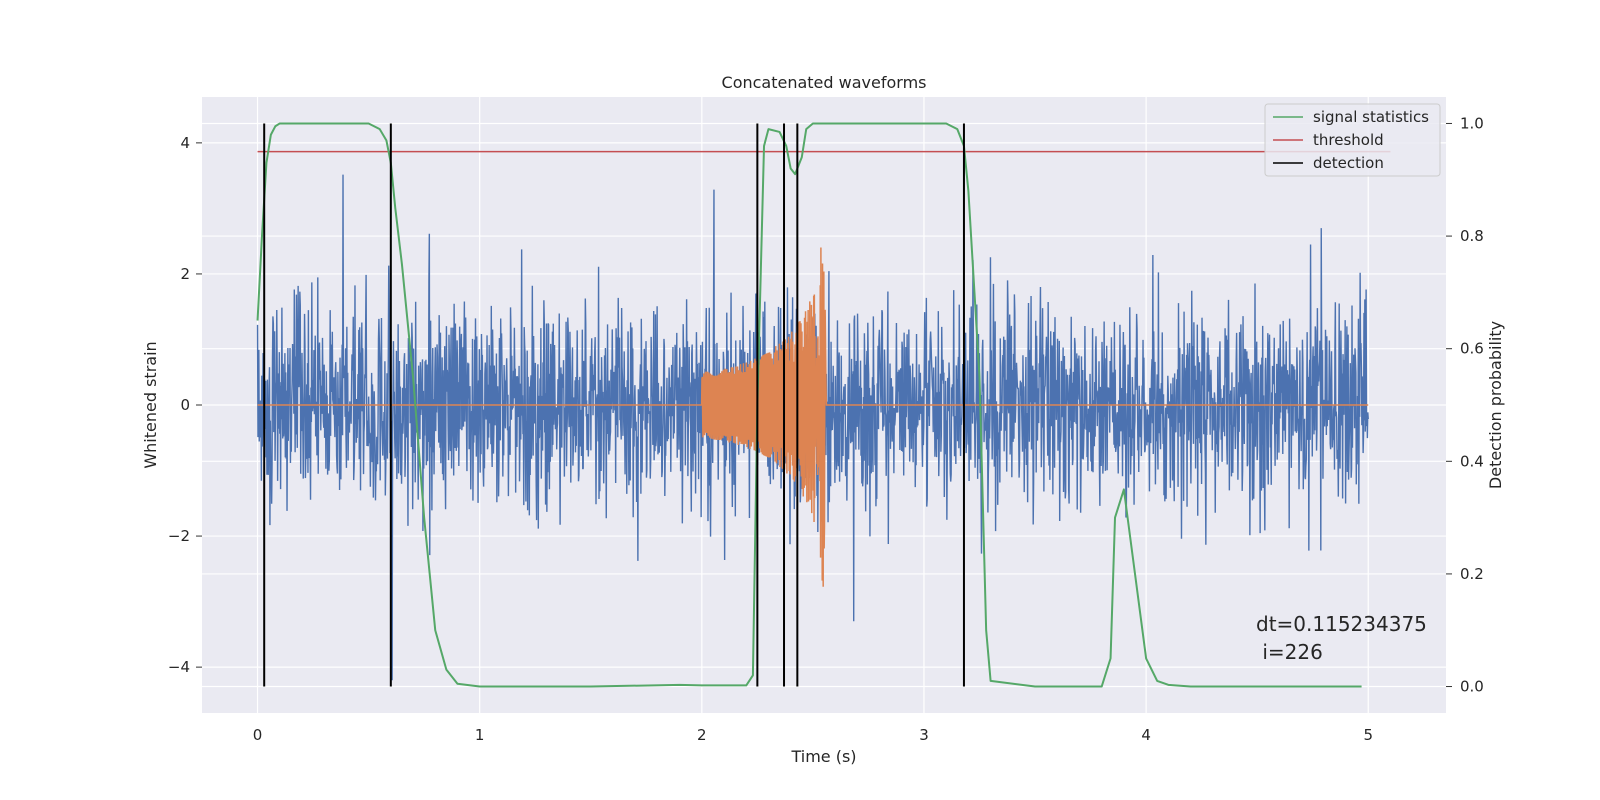 This screenshot has height=800, width=1600. I want to click on right-tick-label-5: 1.0, so click(1472, 123).